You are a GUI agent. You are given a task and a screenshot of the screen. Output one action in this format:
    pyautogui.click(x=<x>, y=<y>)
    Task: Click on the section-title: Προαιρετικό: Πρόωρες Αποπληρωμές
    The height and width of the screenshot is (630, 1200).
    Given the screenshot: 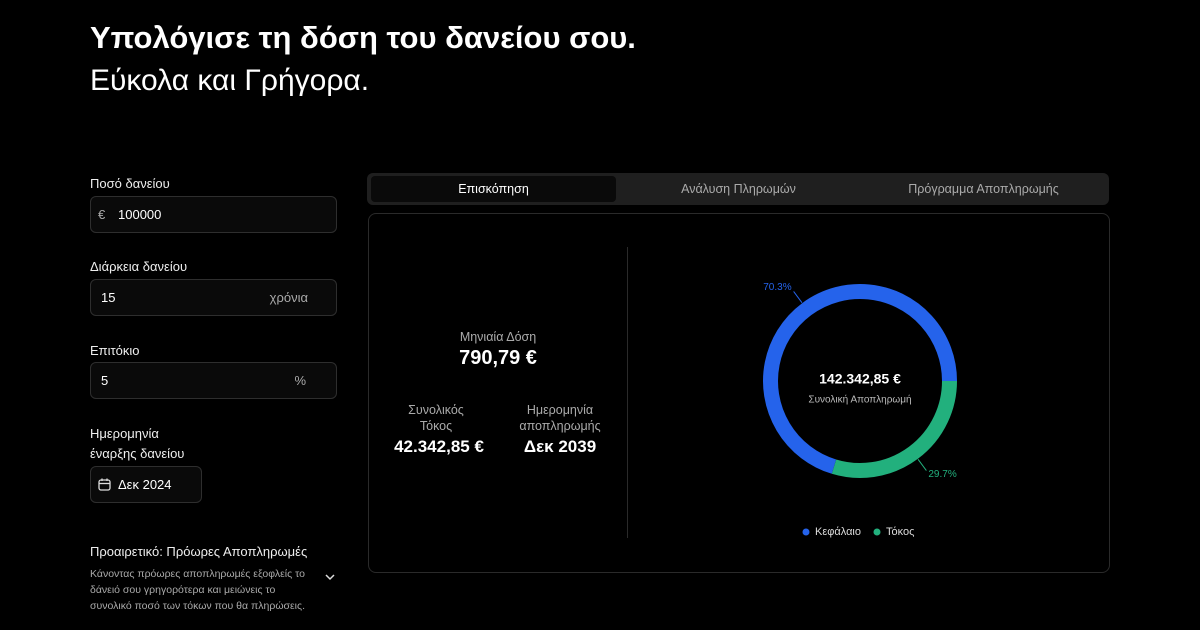 What is the action you would take?
    pyautogui.click(x=199, y=551)
    